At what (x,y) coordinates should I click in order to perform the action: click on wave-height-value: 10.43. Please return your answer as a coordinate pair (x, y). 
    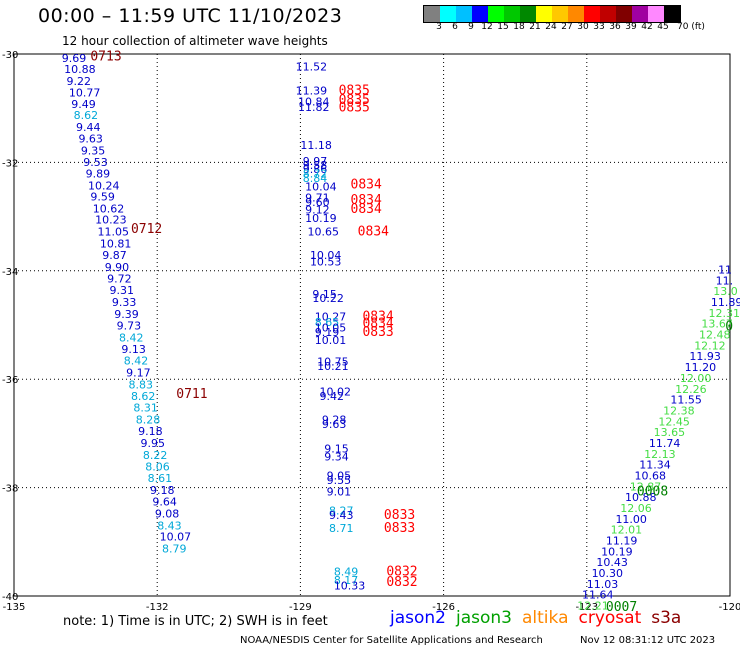
    Looking at the image, I should click on (612, 562).